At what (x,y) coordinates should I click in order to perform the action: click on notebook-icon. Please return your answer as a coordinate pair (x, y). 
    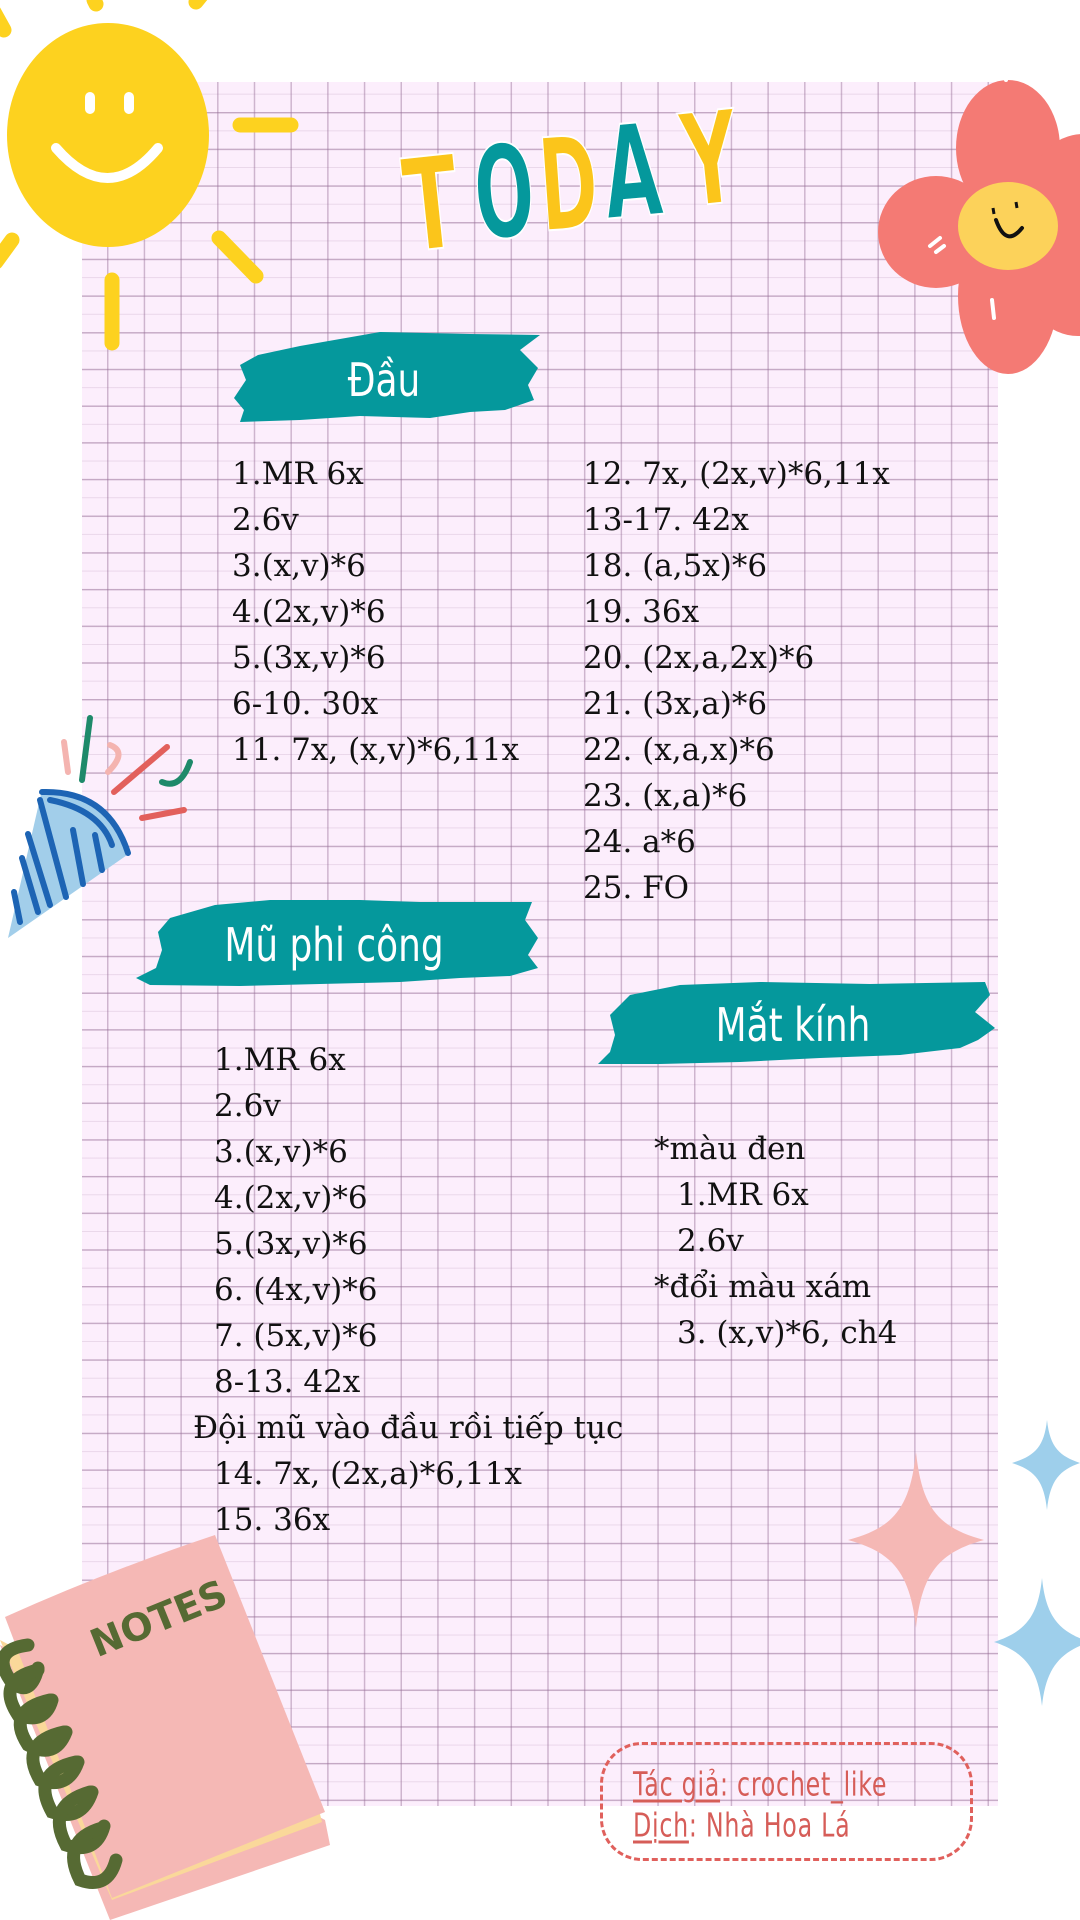
    Looking at the image, I should click on (165, 1727).